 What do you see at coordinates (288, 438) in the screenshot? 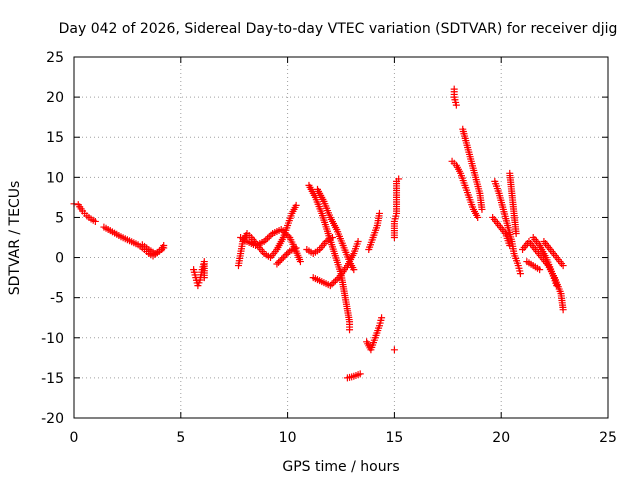
I see `x-tick-label: 10` at bounding box center [288, 438].